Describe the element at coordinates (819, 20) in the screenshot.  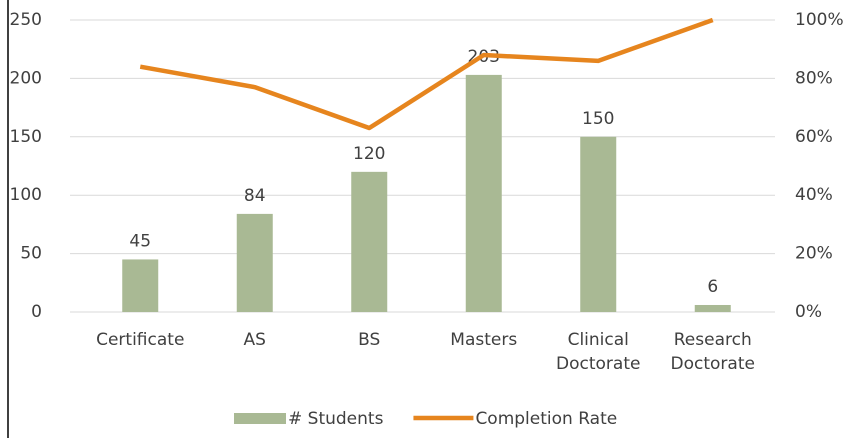
I see `y2-tick-label: 100%` at that location.